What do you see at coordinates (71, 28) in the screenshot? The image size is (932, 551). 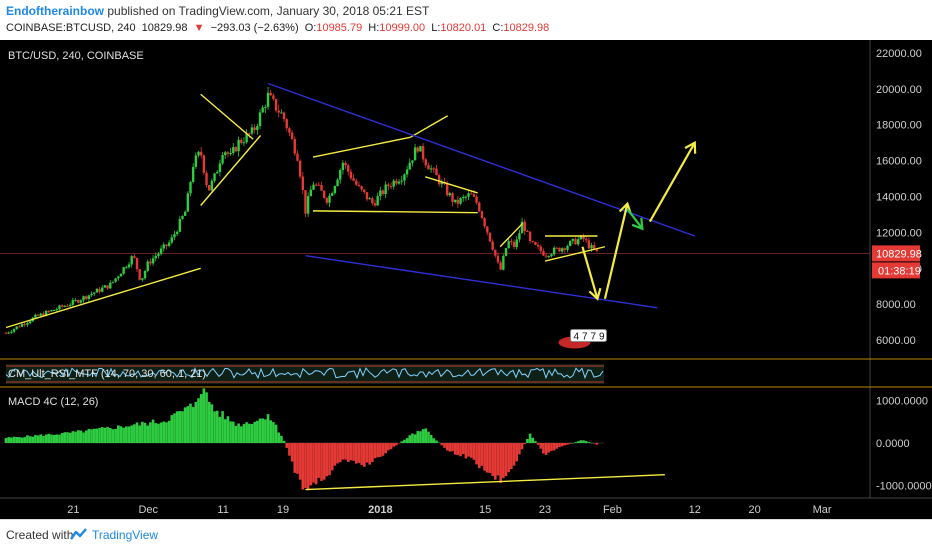 I see `symbol-label: COINBASE:BTCUSD, 240` at bounding box center [71, 28].